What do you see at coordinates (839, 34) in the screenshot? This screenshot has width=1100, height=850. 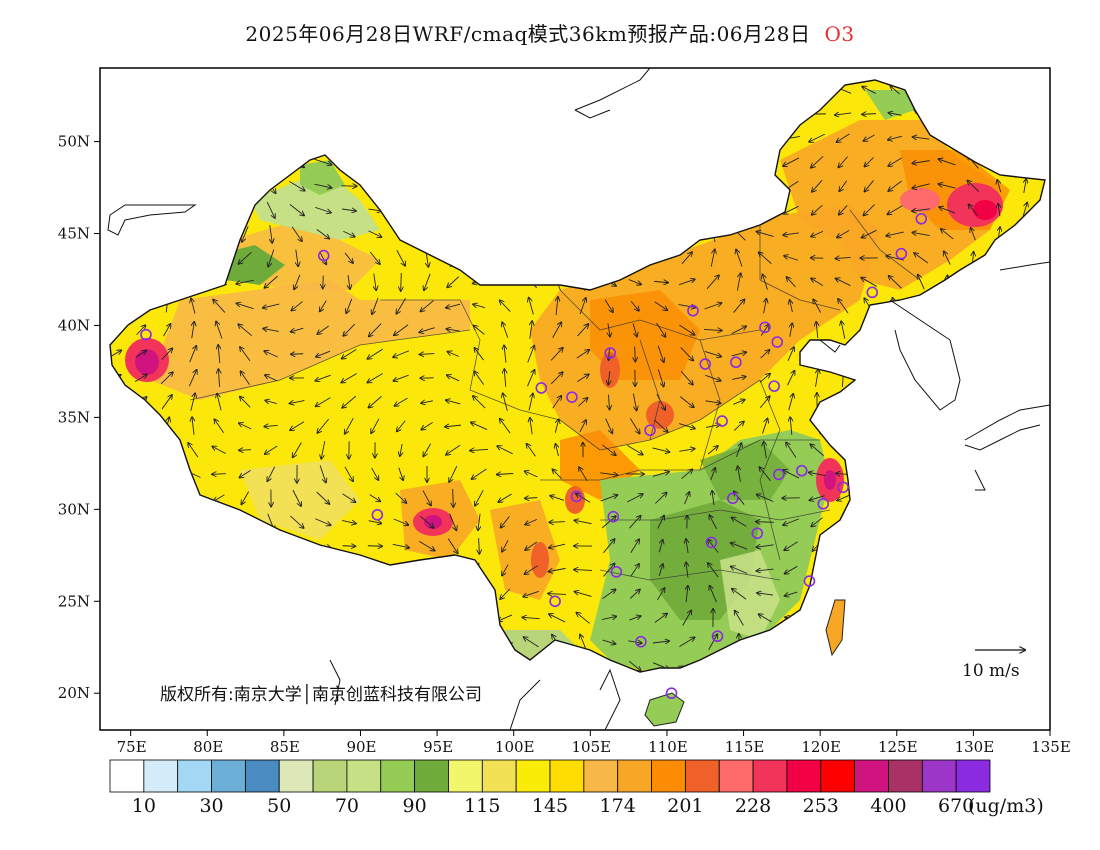 I see `species-label: O3` at bounding box center [839, 34].